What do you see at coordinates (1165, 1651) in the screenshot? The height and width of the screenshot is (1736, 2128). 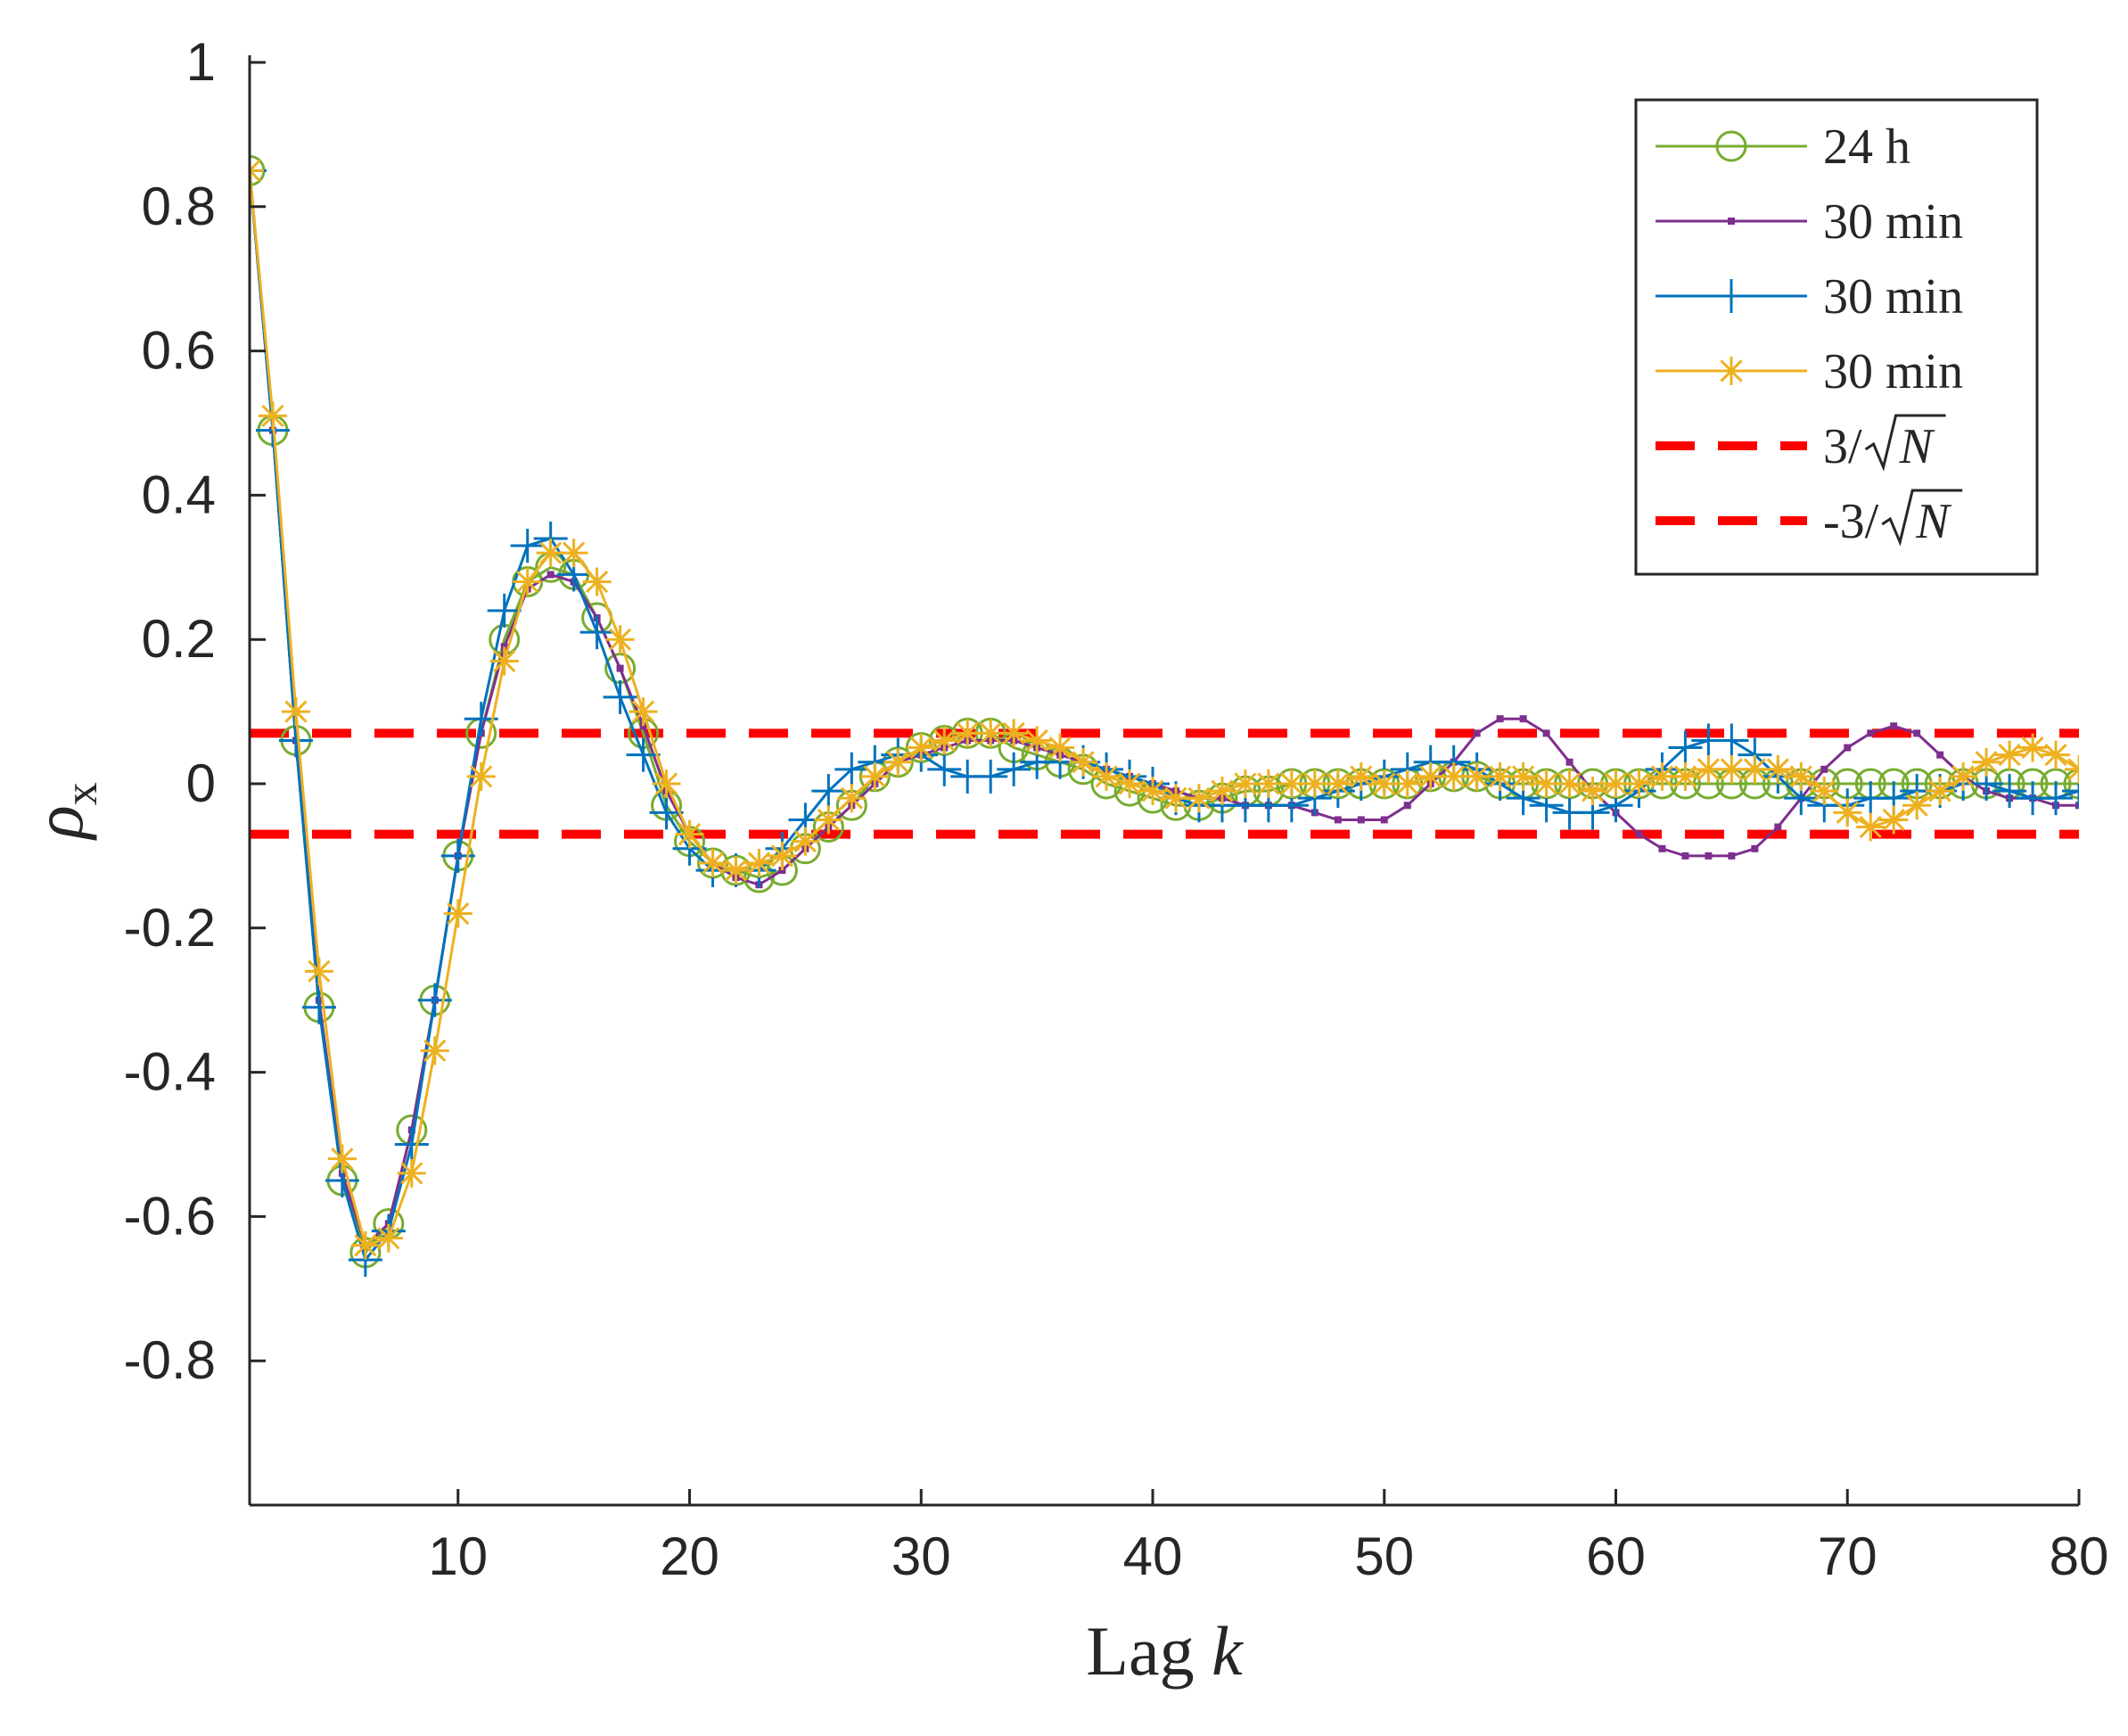 I see `x-axis-label: Lag k` at bounding box center [1165, 1651].